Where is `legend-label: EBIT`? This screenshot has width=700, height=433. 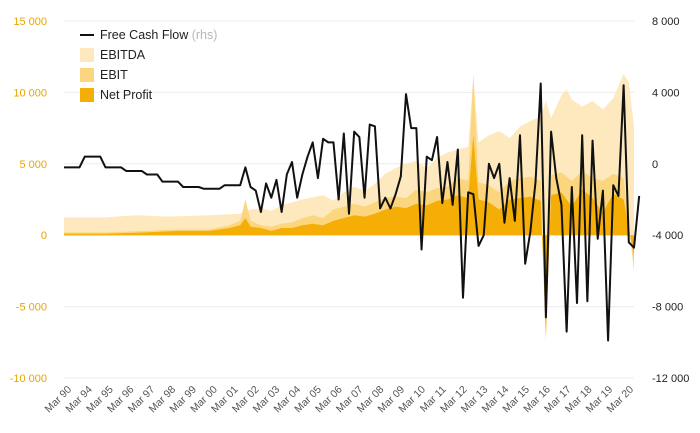 legend-label: EBIT is located at coordinates (114, 75).